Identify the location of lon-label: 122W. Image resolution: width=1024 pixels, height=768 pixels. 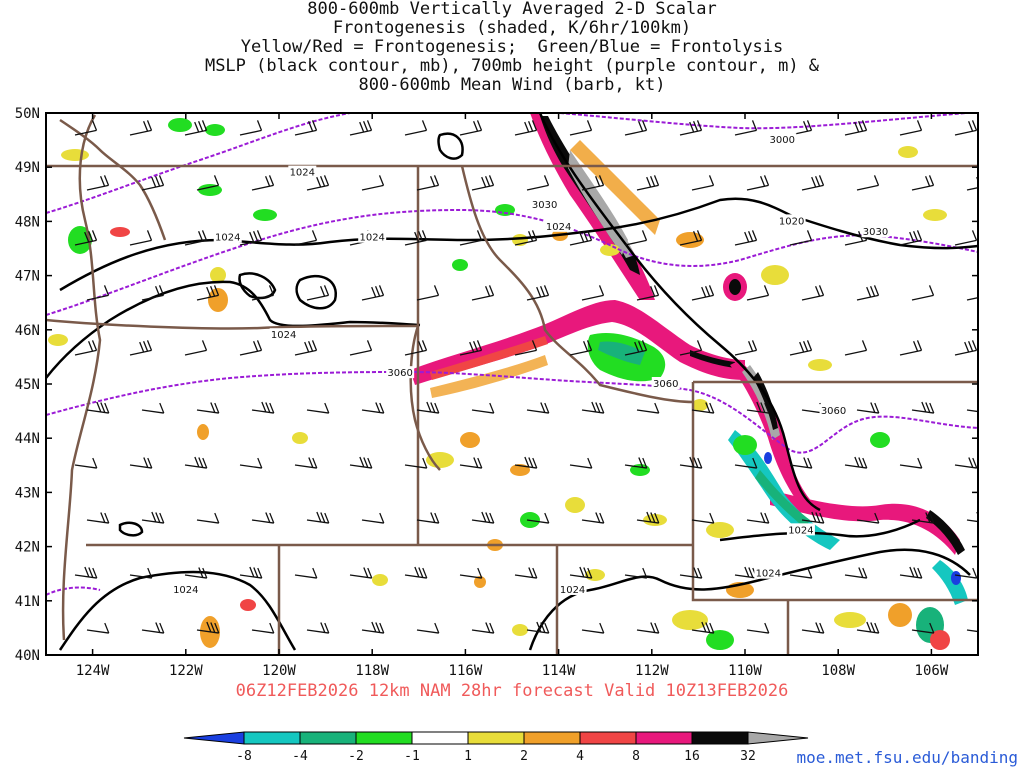
(186, 671).